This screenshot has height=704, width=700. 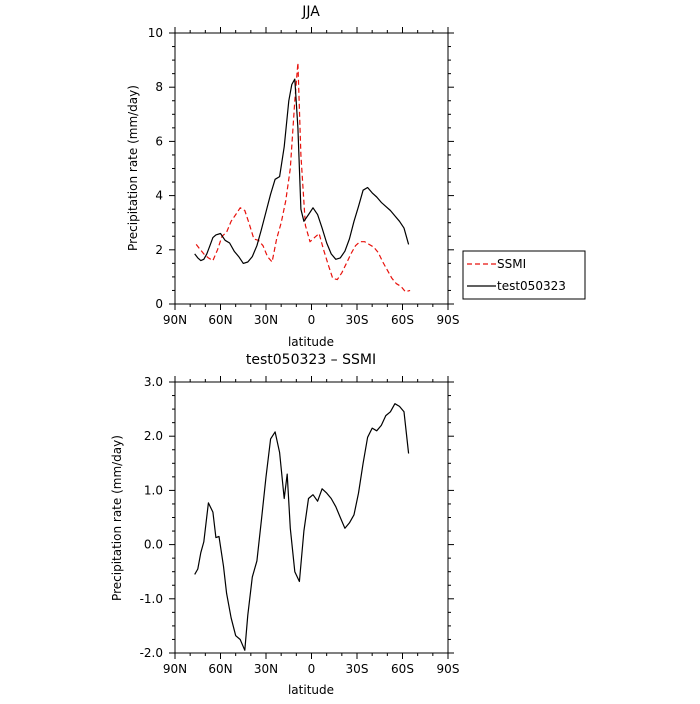 What do you see at coordinates (153, 545) in the screenshot?
I see `y-tick-label: 0.0` at bounding box center [153, 545].